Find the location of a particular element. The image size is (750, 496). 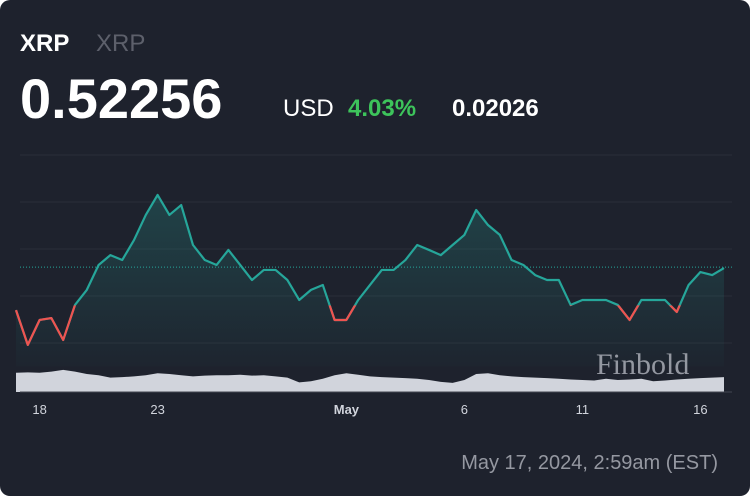

x-tick-label: 11 is located at coordinates (583, 409).